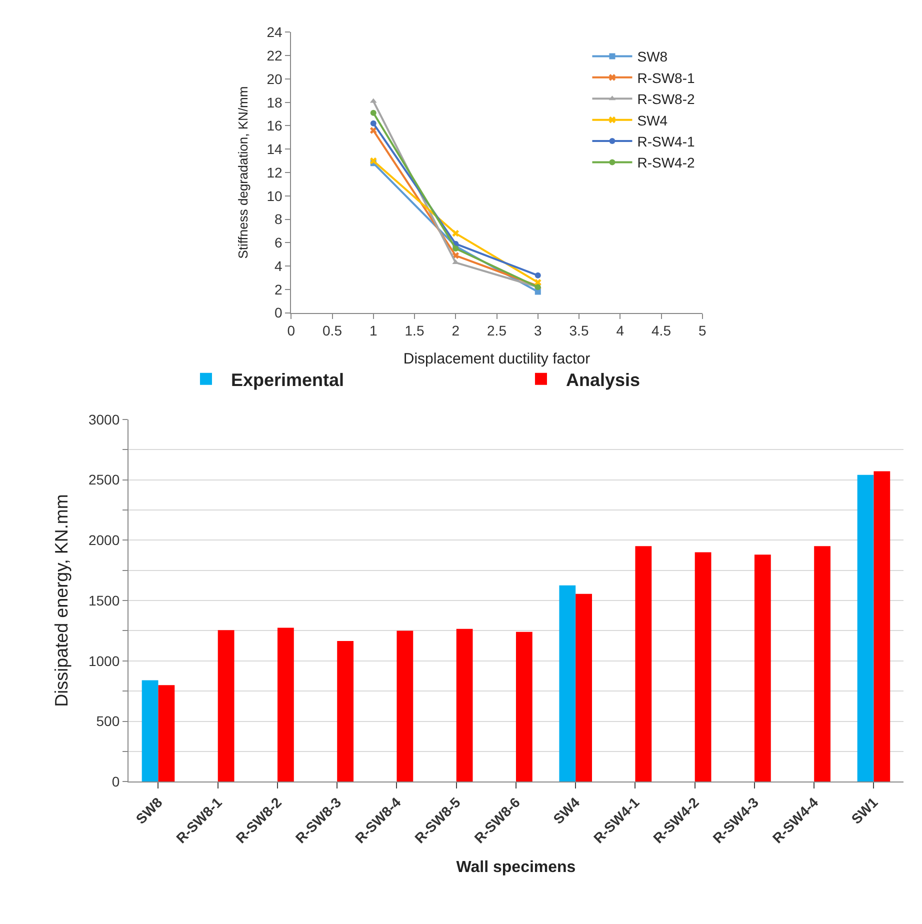 The height and width of the screenshot is (924, 922). Describe the element at coordinates (274, 32) in the screenshot. I see `y-tick-label: 24` at that location.